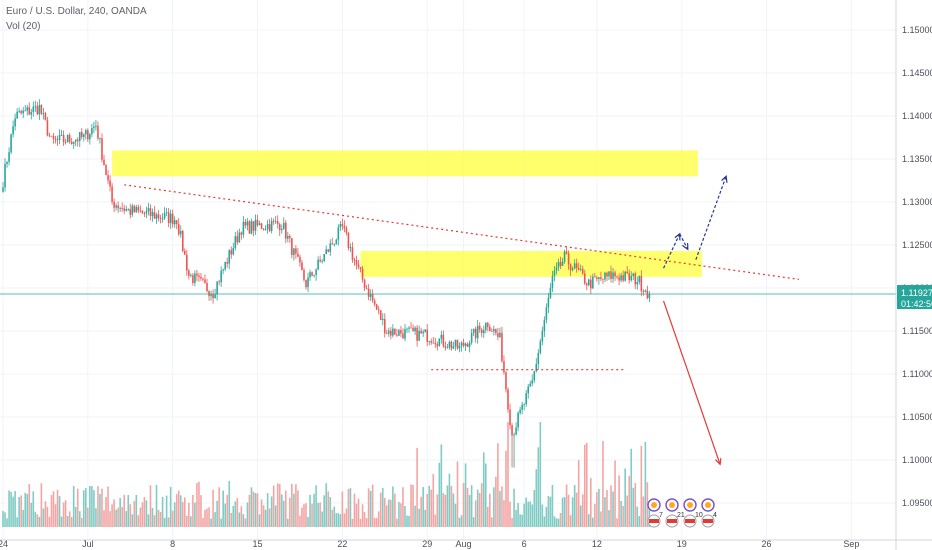  Describe the element at coordinates (76, 19) in the screenshot. I see `legend: Euro / U.S. Dollar, 240, OANDA Vol (20)` at that location.